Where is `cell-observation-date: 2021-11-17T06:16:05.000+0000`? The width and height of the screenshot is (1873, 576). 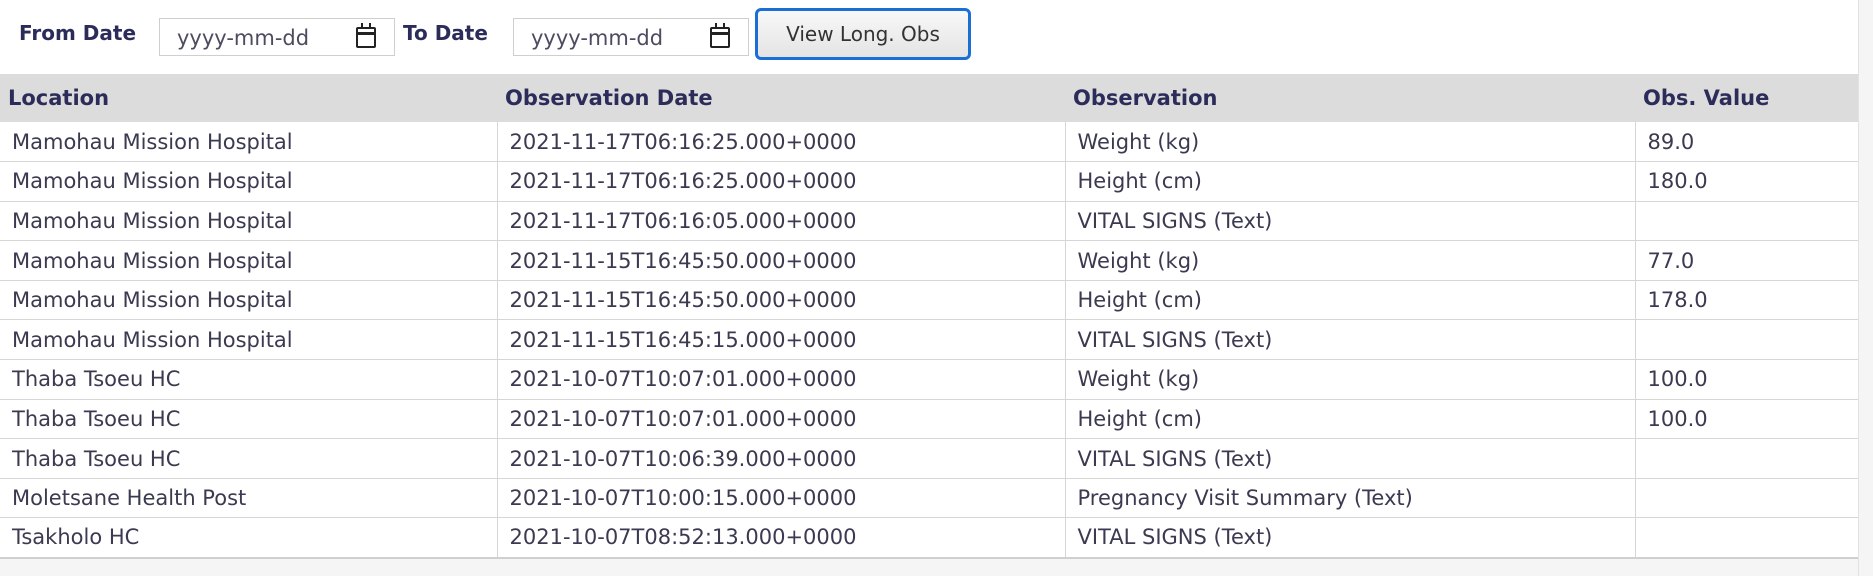
cell-observation-date: 2021-11-17T06:16:05.000+0000 is located at coordinates (781, 221).